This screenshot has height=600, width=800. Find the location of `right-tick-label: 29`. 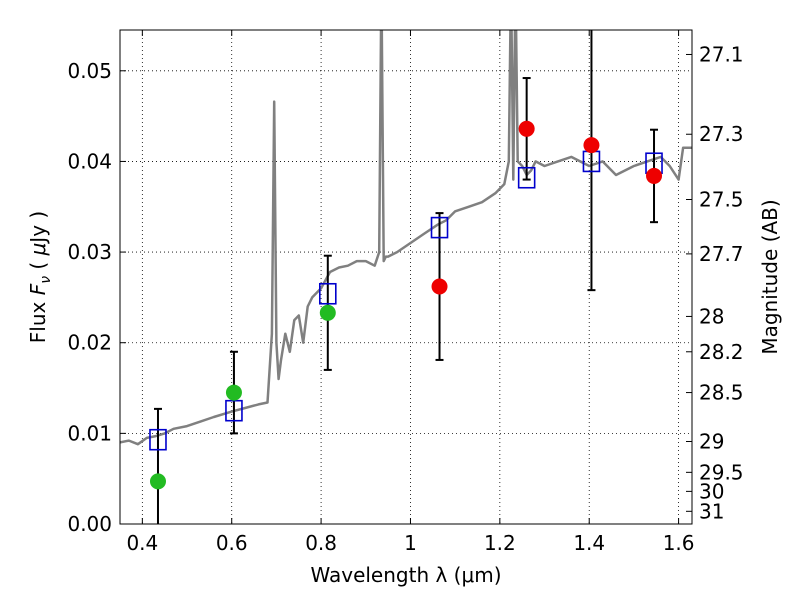

right-tick-label: 29 is located at coordinates (711, 442).